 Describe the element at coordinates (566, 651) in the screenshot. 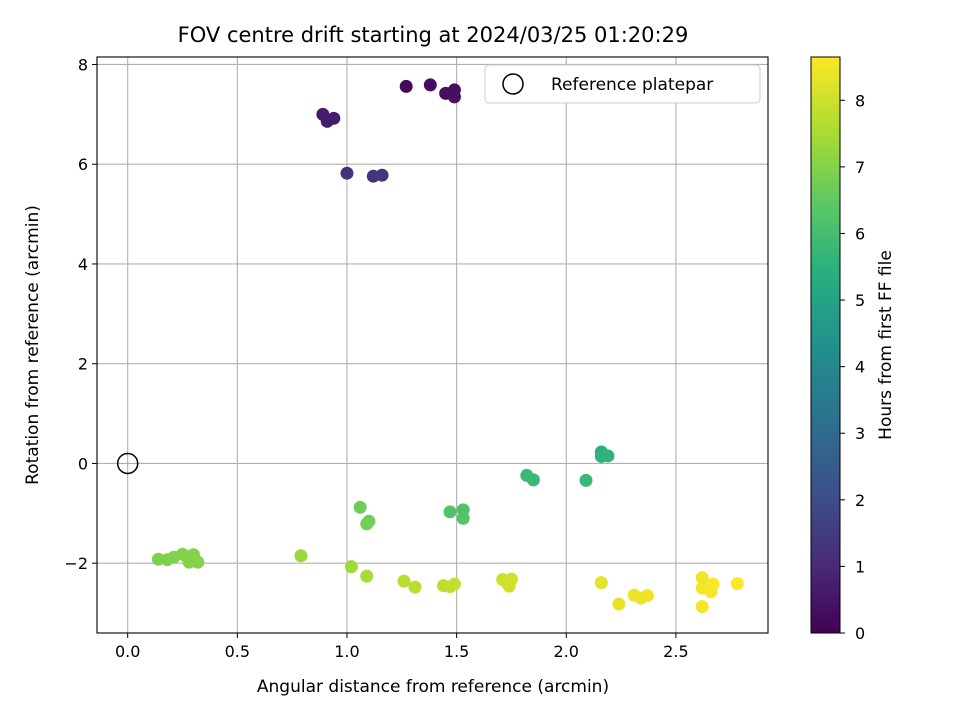

I see `x-tick-label: 2.0` at that location.